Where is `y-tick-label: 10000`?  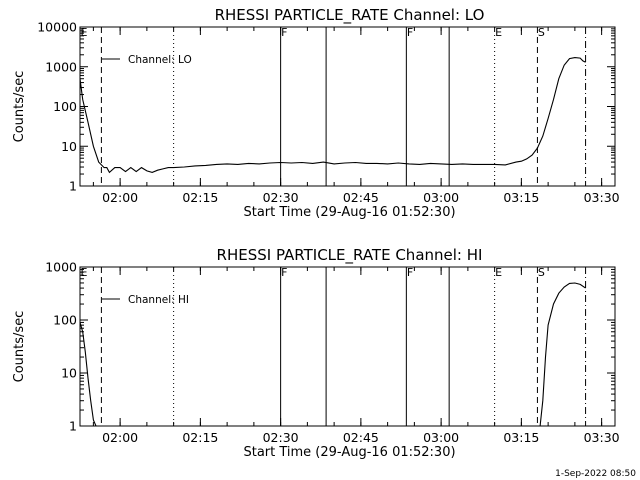
y-tick-label: 10000 is located at coordinates (57, 27).